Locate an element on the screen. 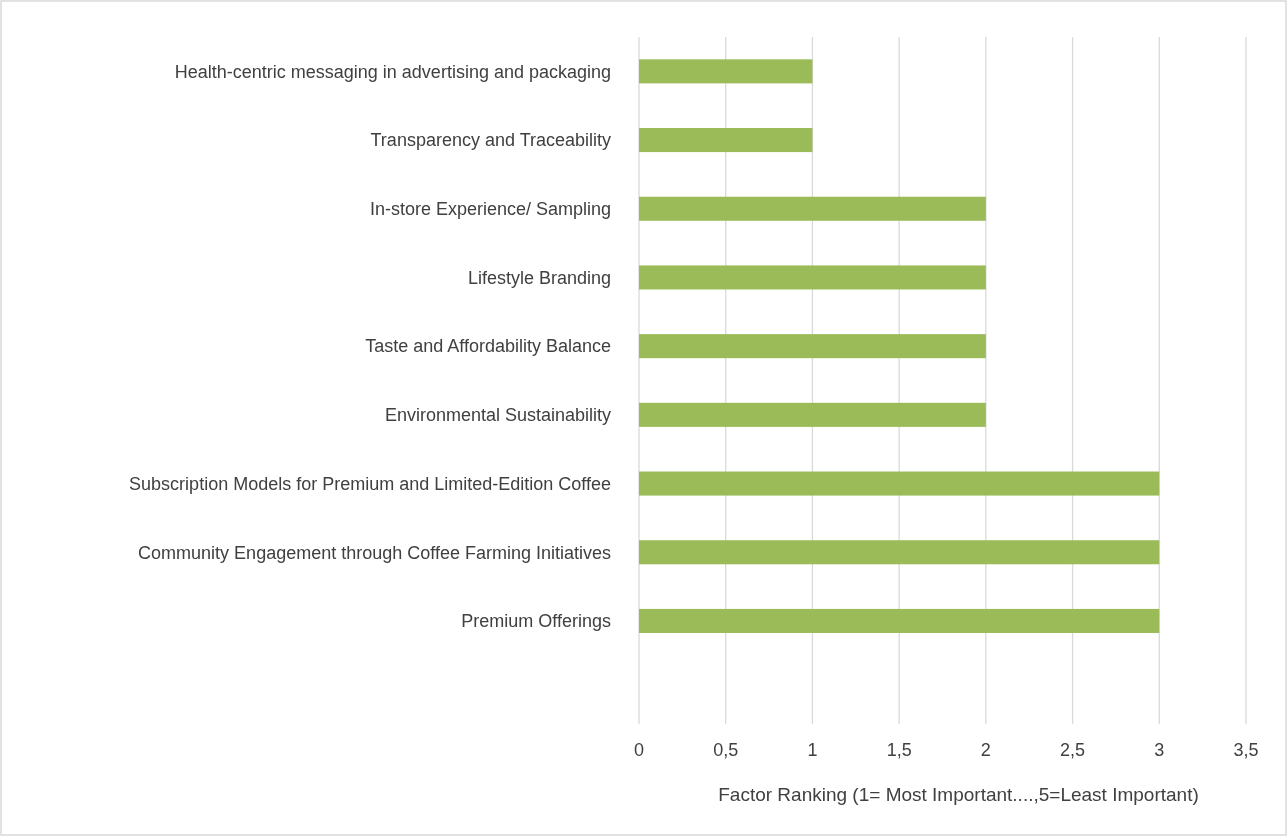 The width and height of the screenshot is (1287, 836). y-tick-label: Lifestyle Branding is located at coordinates (539, 277).